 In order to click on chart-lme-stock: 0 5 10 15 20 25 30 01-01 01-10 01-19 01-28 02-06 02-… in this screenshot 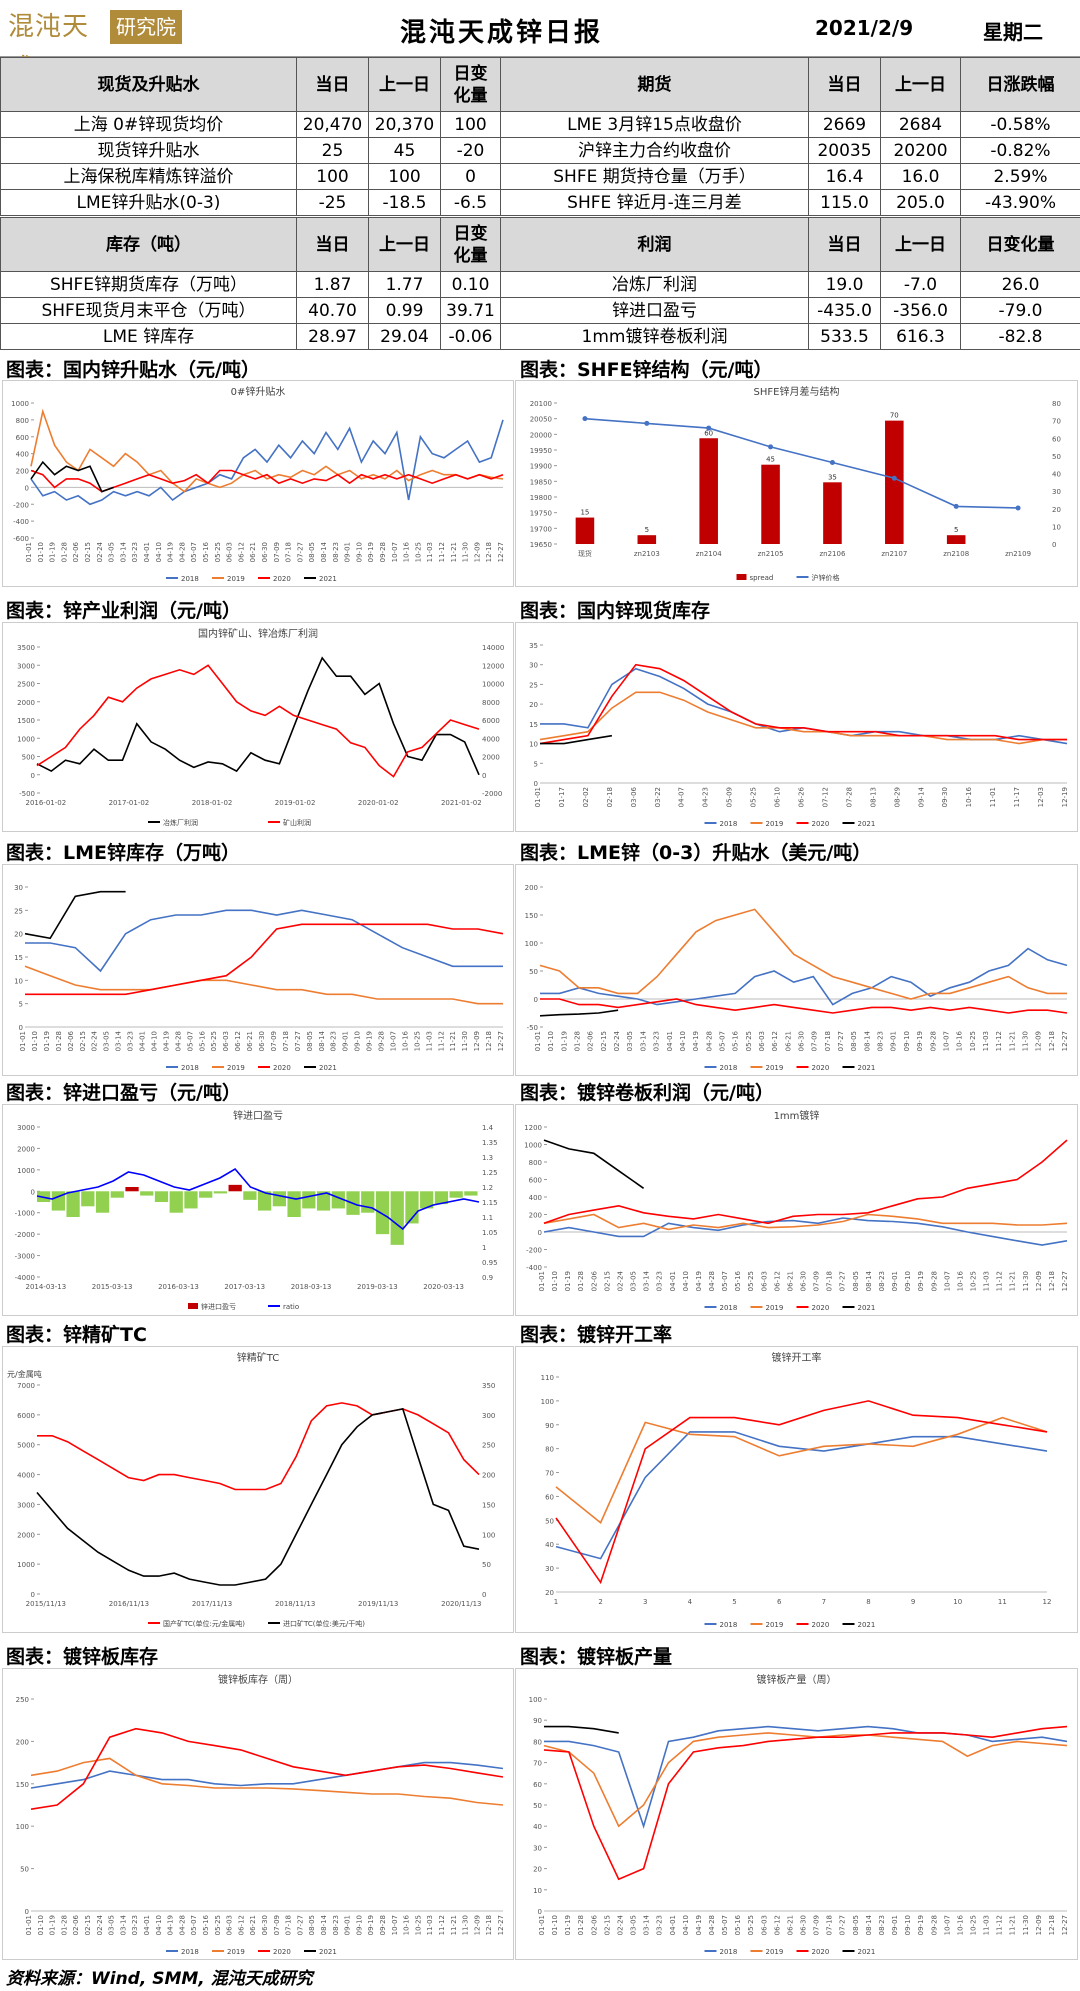, I will do `click(259, 978)`.